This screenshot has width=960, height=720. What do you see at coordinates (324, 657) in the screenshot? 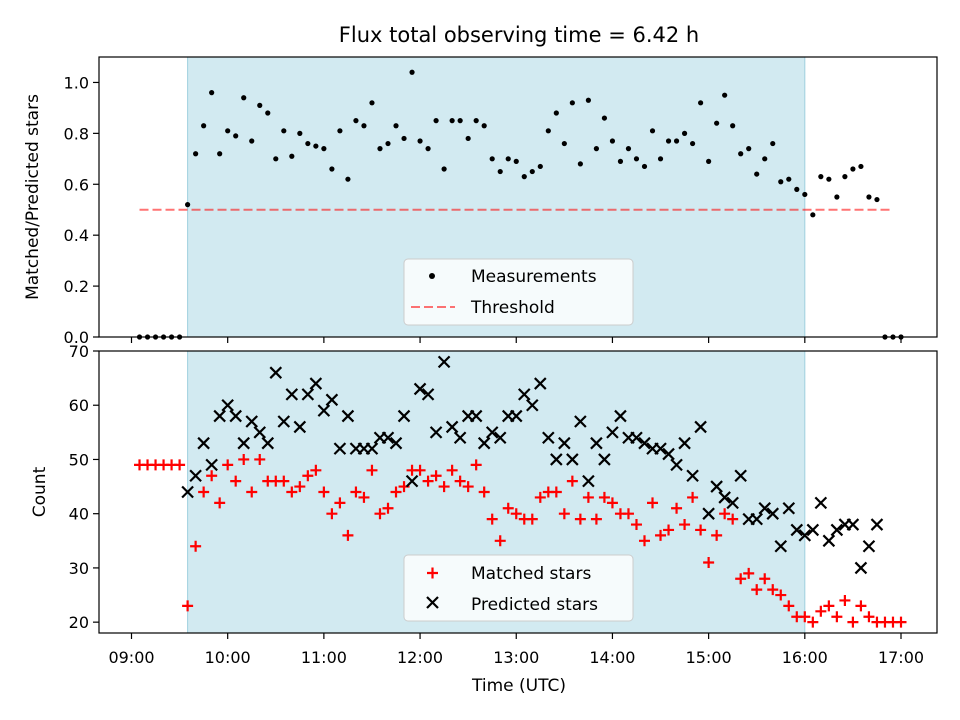
I see `bottom-x-tick-label: 11:00` at bounding box center [324, 657].